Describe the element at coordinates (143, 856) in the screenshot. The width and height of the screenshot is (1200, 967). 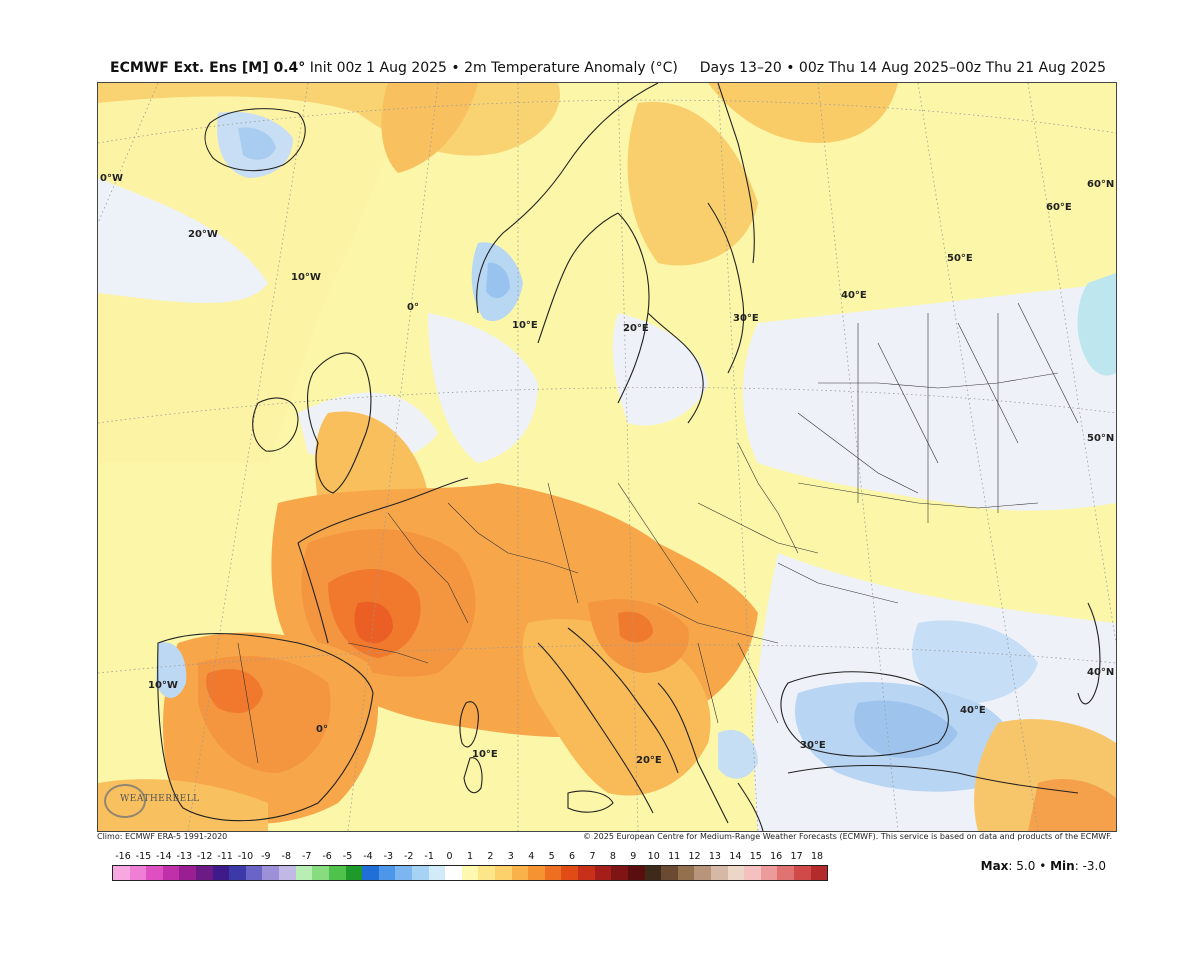
I see `colorbar-tick-label: -15` at that location.